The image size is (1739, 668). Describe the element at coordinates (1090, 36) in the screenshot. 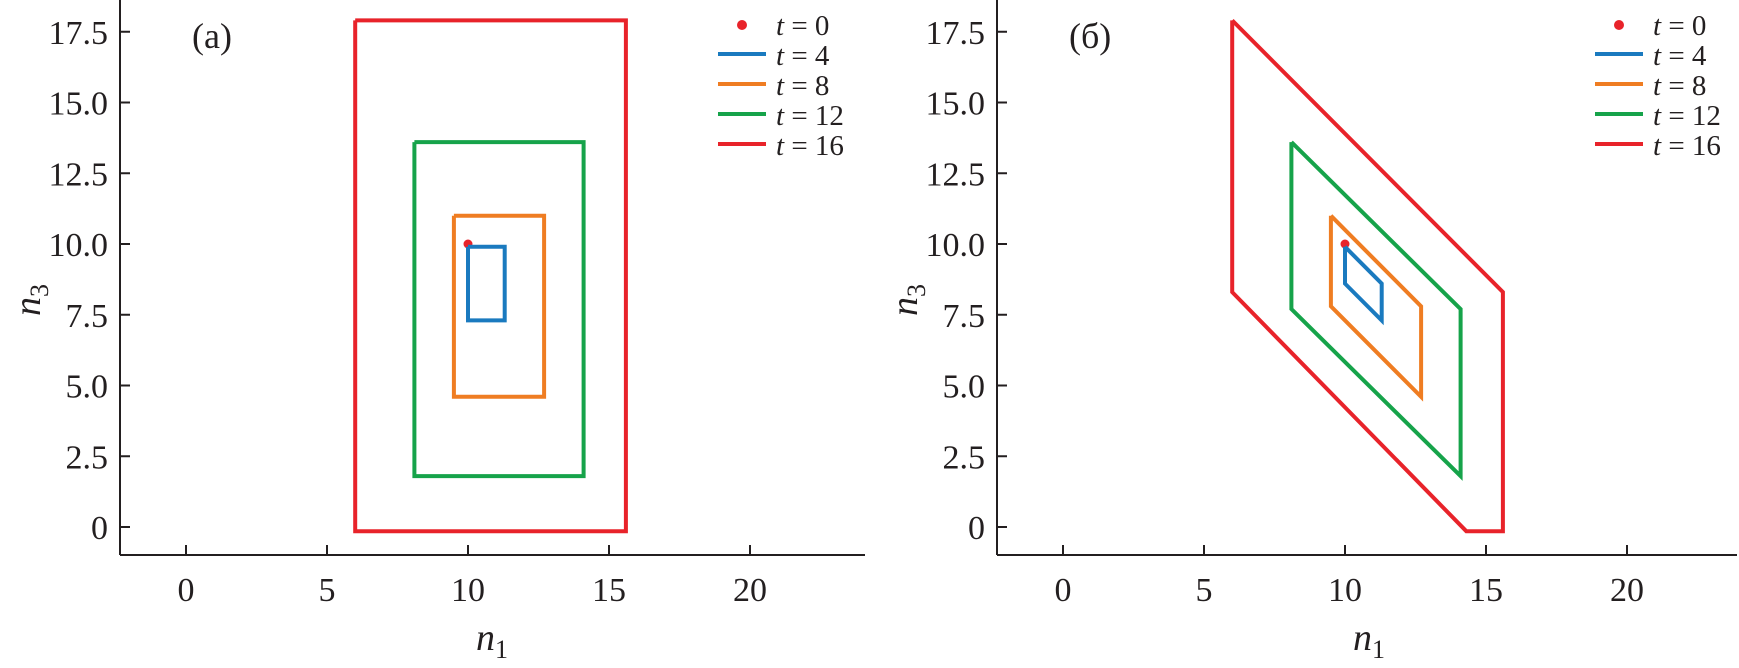

I see `panel-label: (б)` at that location.